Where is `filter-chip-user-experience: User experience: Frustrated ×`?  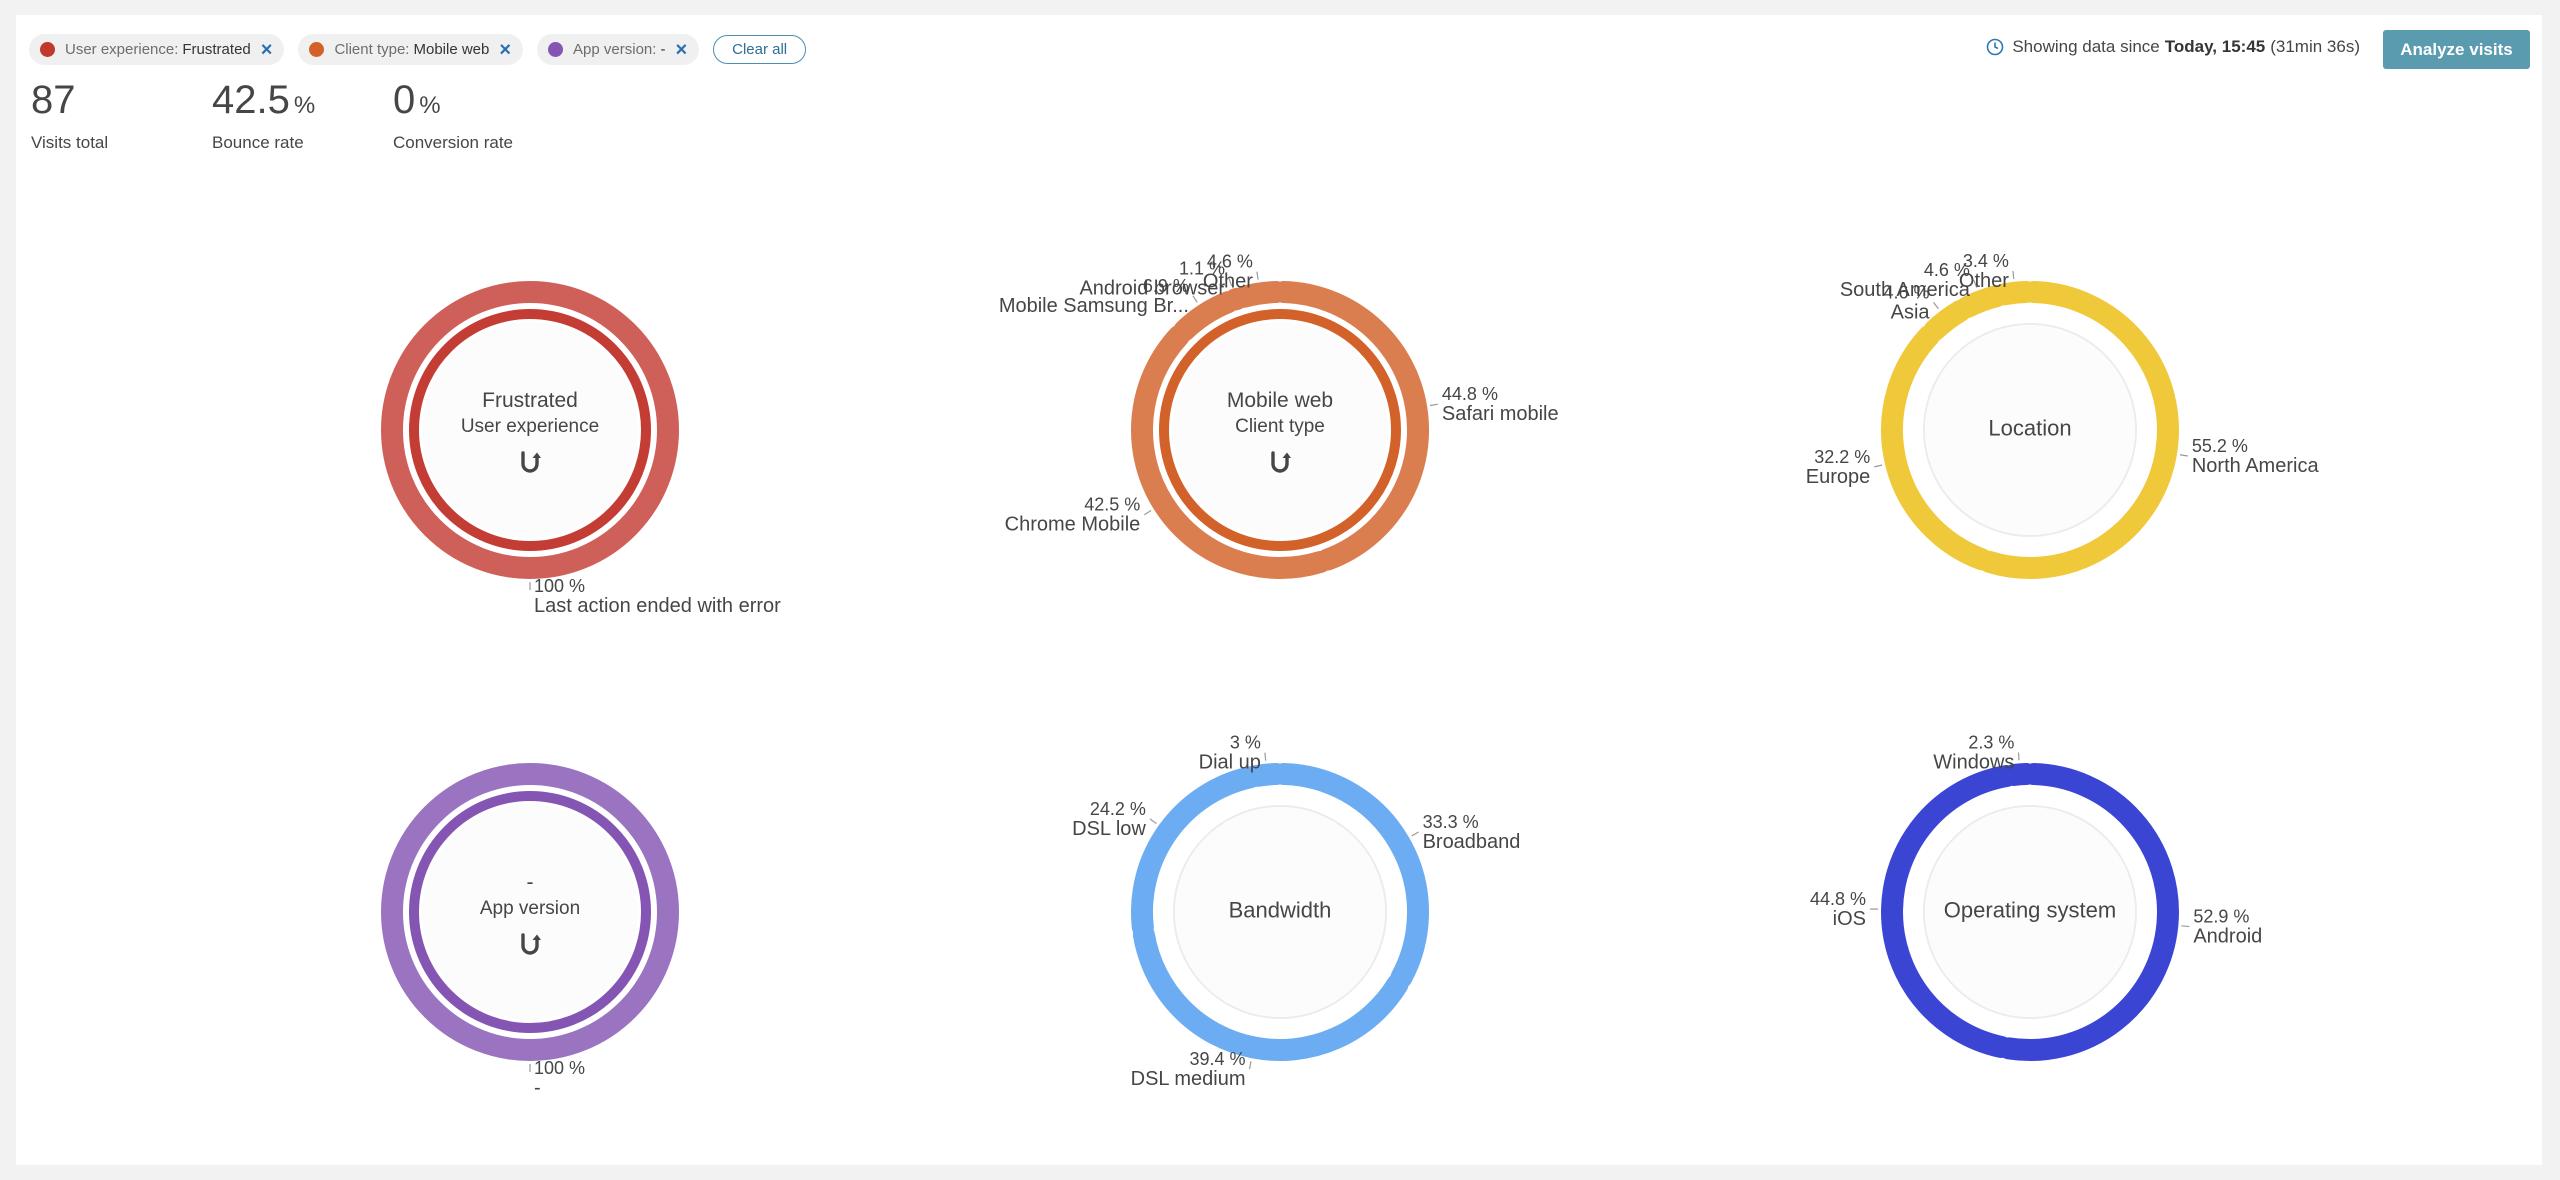 filter-chip-user-experience: User experience: Frustrated × is located at coordinates (157, 49).